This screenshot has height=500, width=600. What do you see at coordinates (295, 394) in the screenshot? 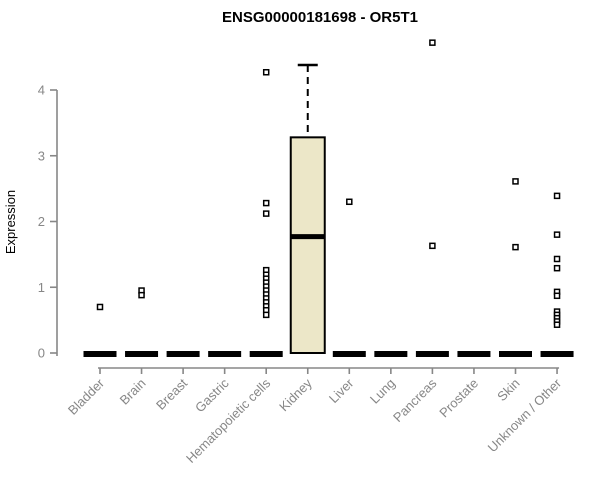
I see `x-tick-label: Kidney` at bounding box center [295, 394].